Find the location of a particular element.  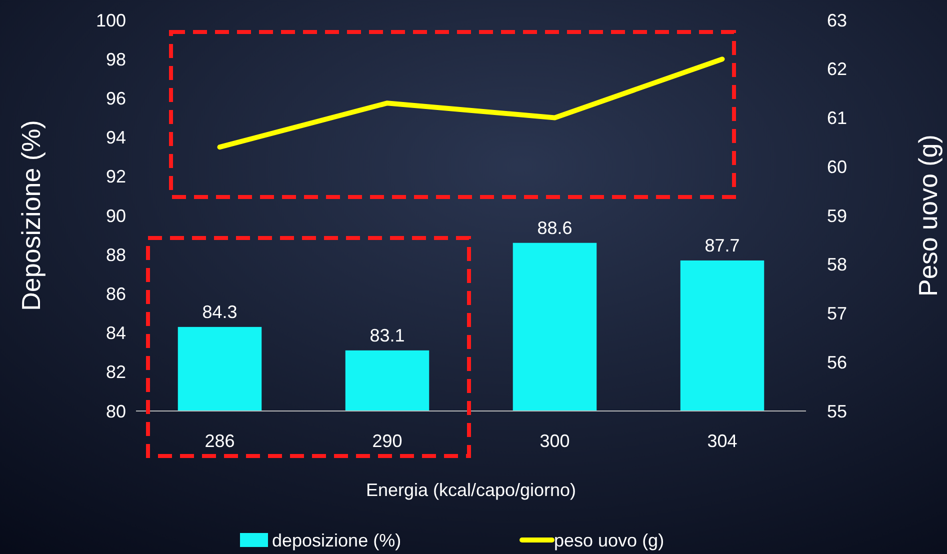

data-label: 88.6 is located at coordinates (554, 228).